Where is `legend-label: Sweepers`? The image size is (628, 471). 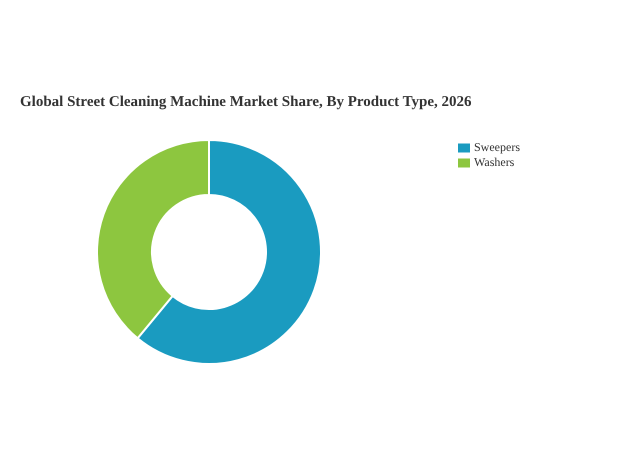
legend-label: Sweepers is located at coordinates (497, 147).